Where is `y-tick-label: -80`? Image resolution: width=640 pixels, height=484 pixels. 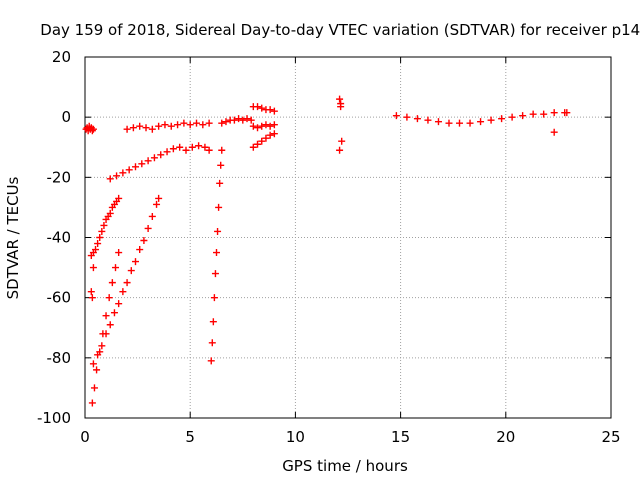 y-tick-label: -80 is located at coordinates (59, 358).